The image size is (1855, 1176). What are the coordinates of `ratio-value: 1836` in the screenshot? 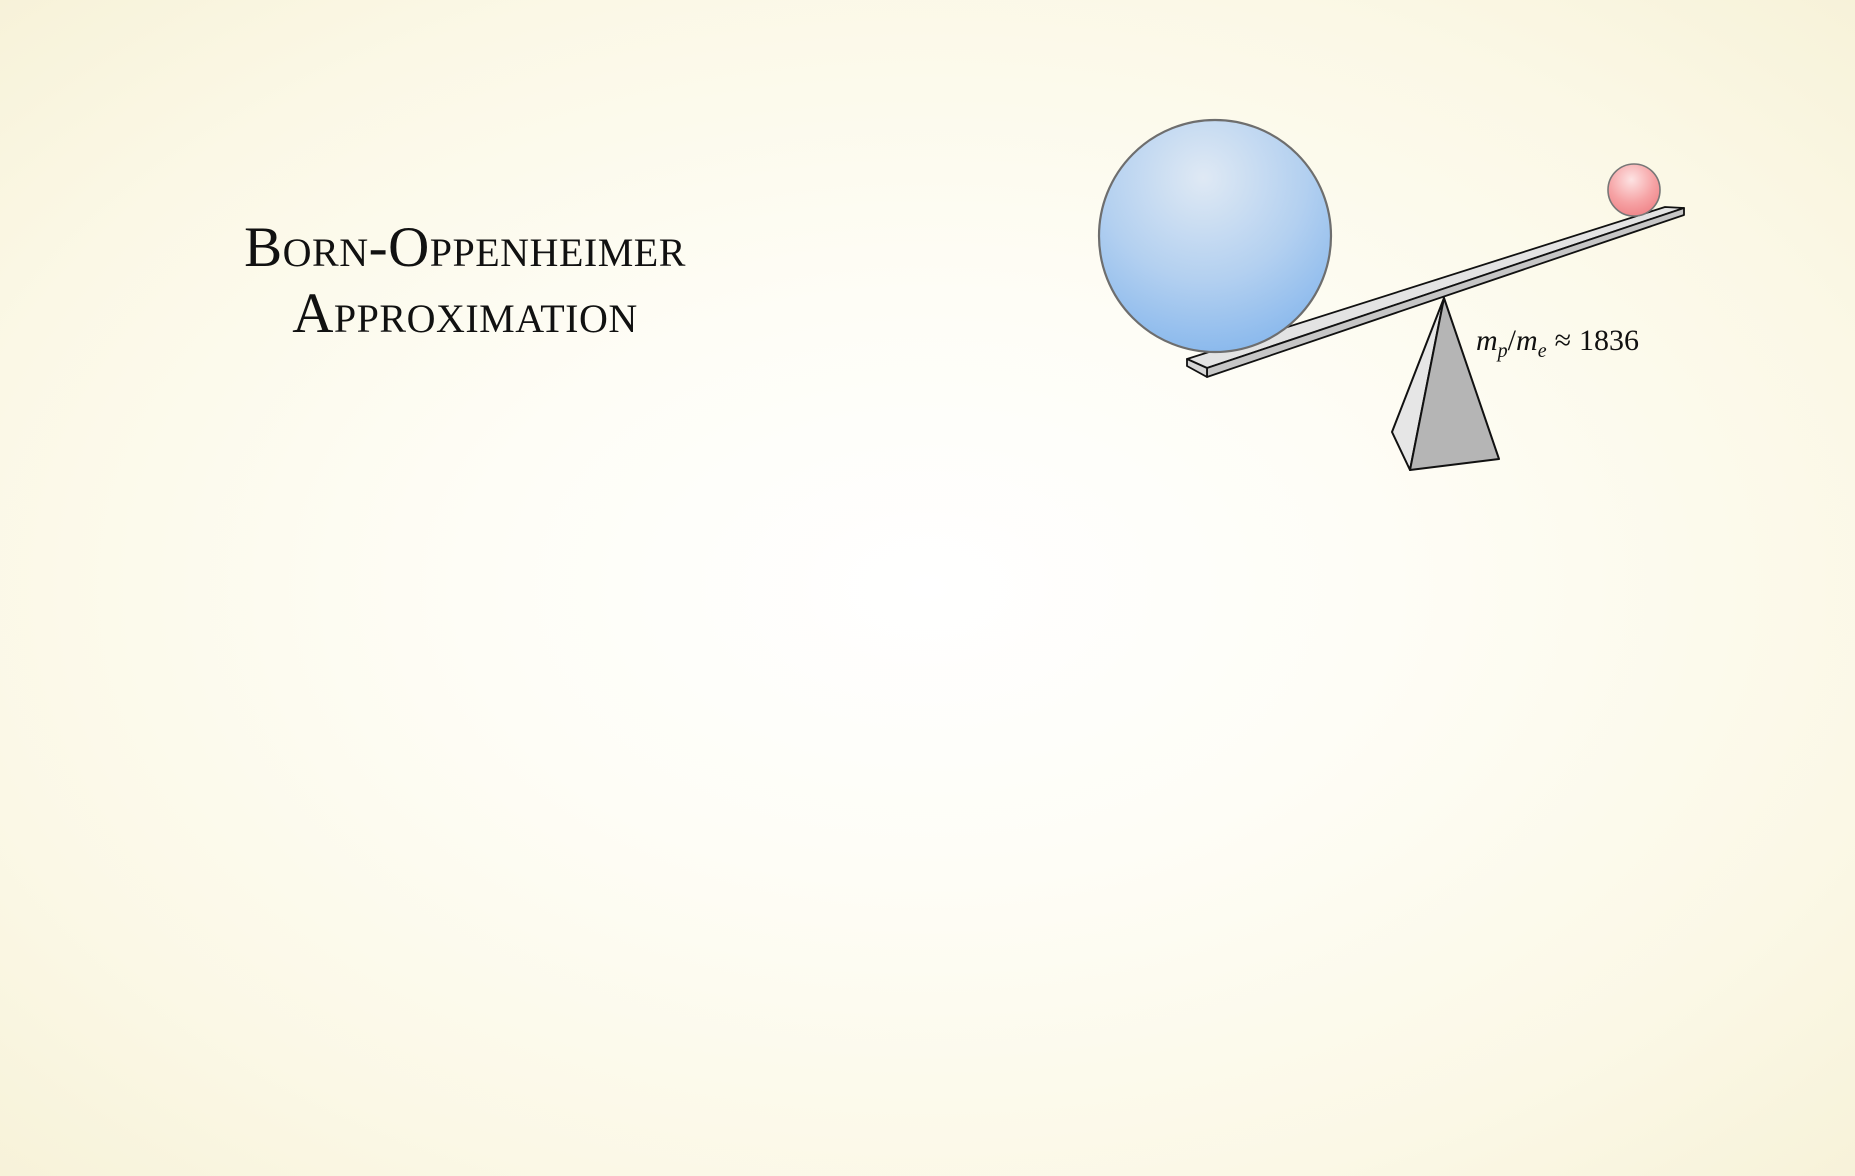 It's located at (1609, 340).